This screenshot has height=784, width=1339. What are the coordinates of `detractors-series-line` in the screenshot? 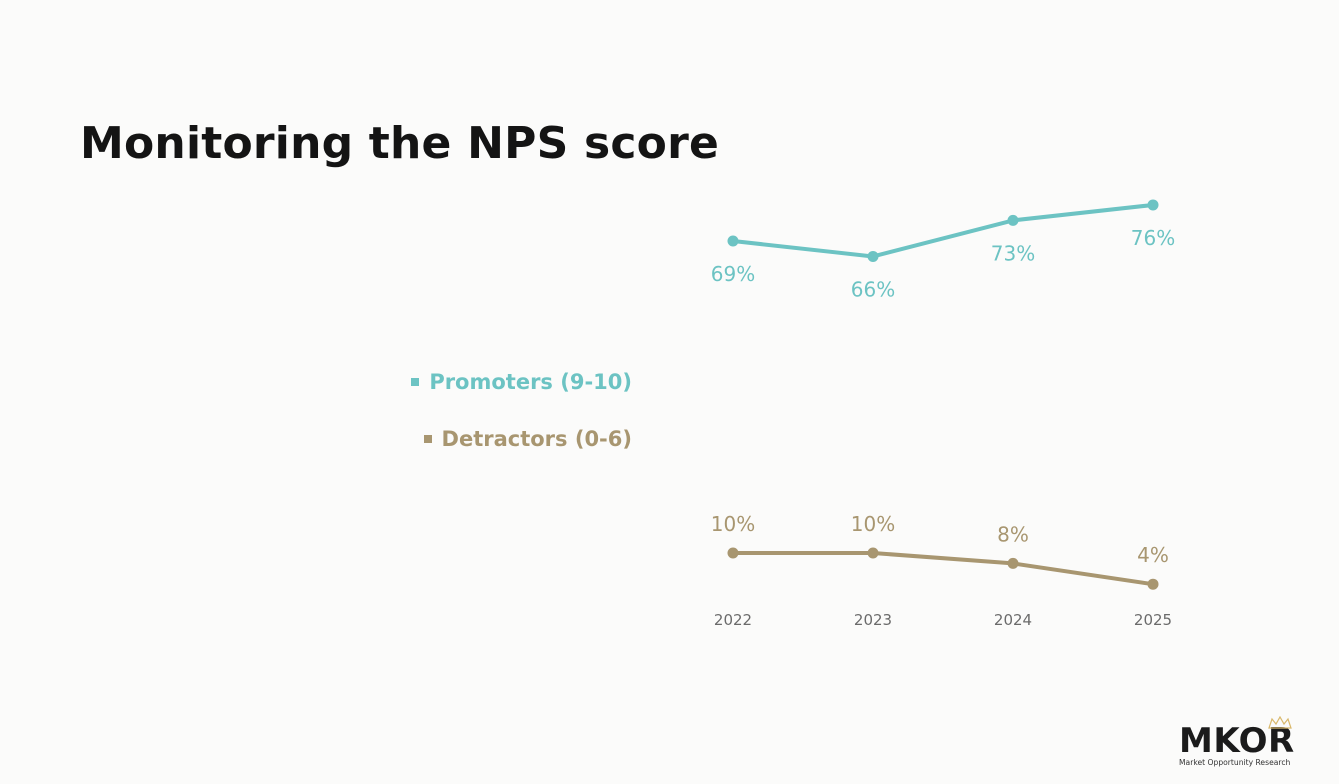 It's located at (943, 569).